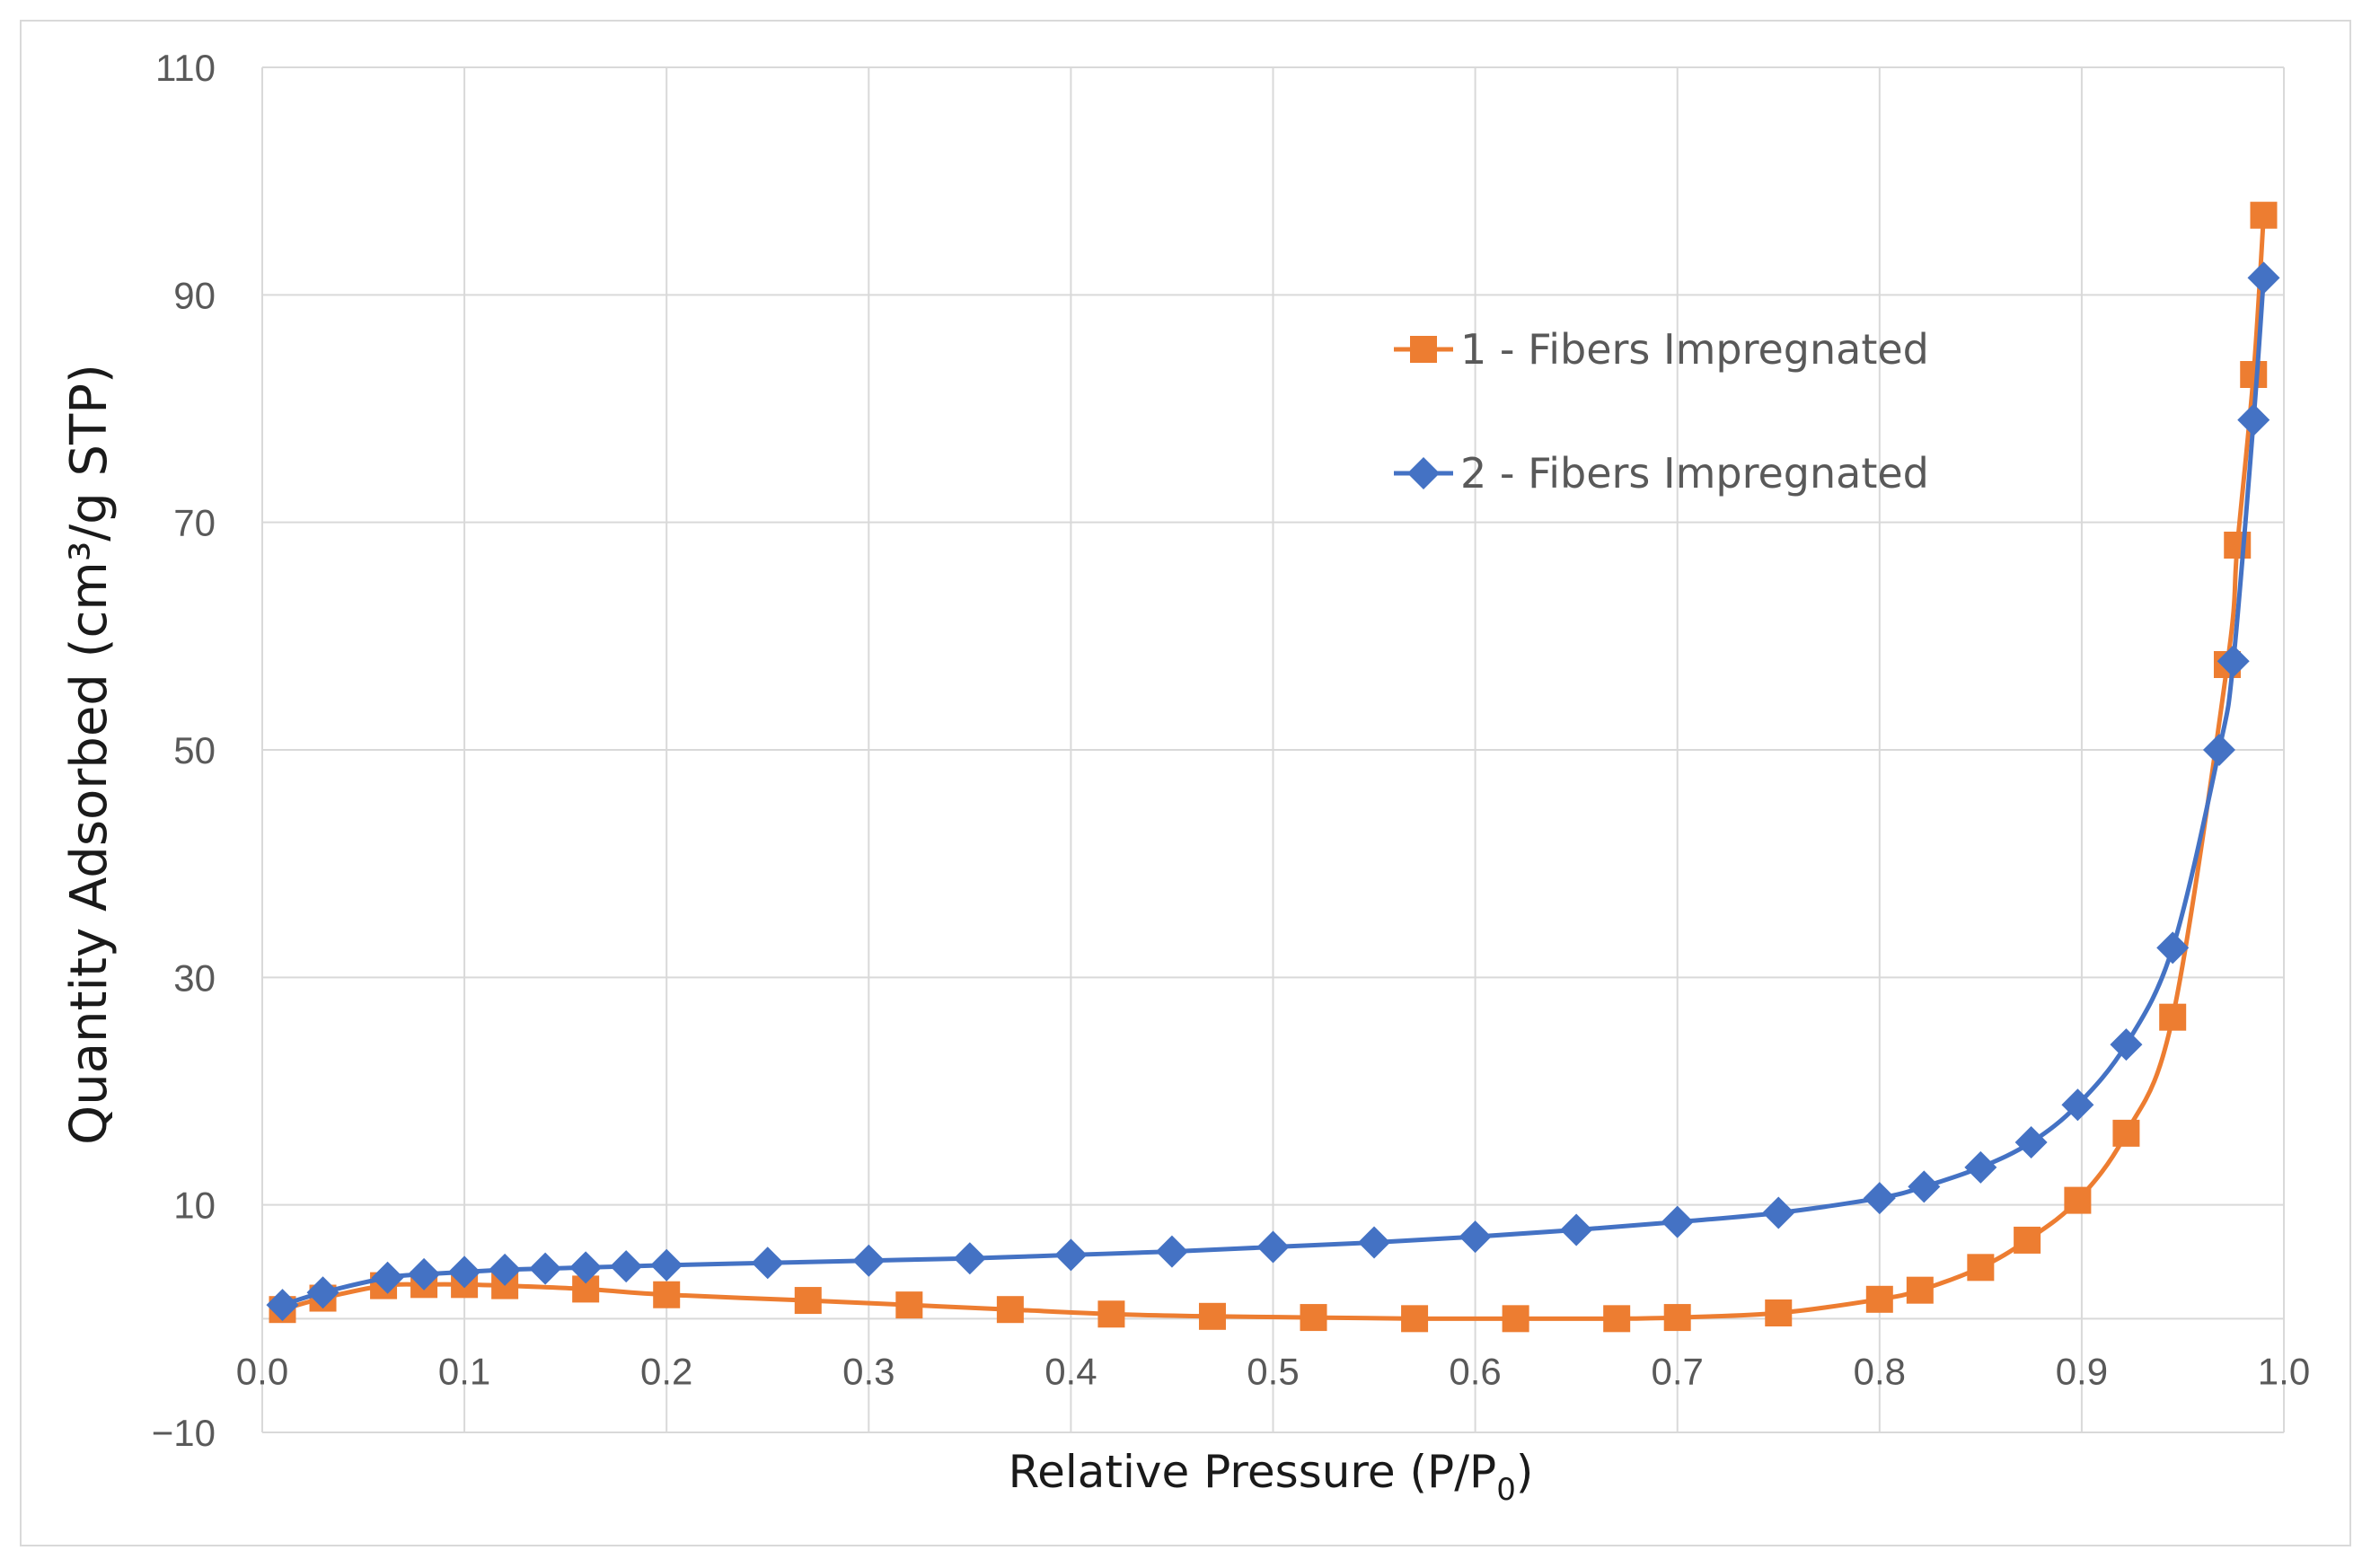 This screenshot has width=2371, height=1568. I want to click on legend-item-series-2: 2 - Fibers Impregnated, so click(1661, 474).